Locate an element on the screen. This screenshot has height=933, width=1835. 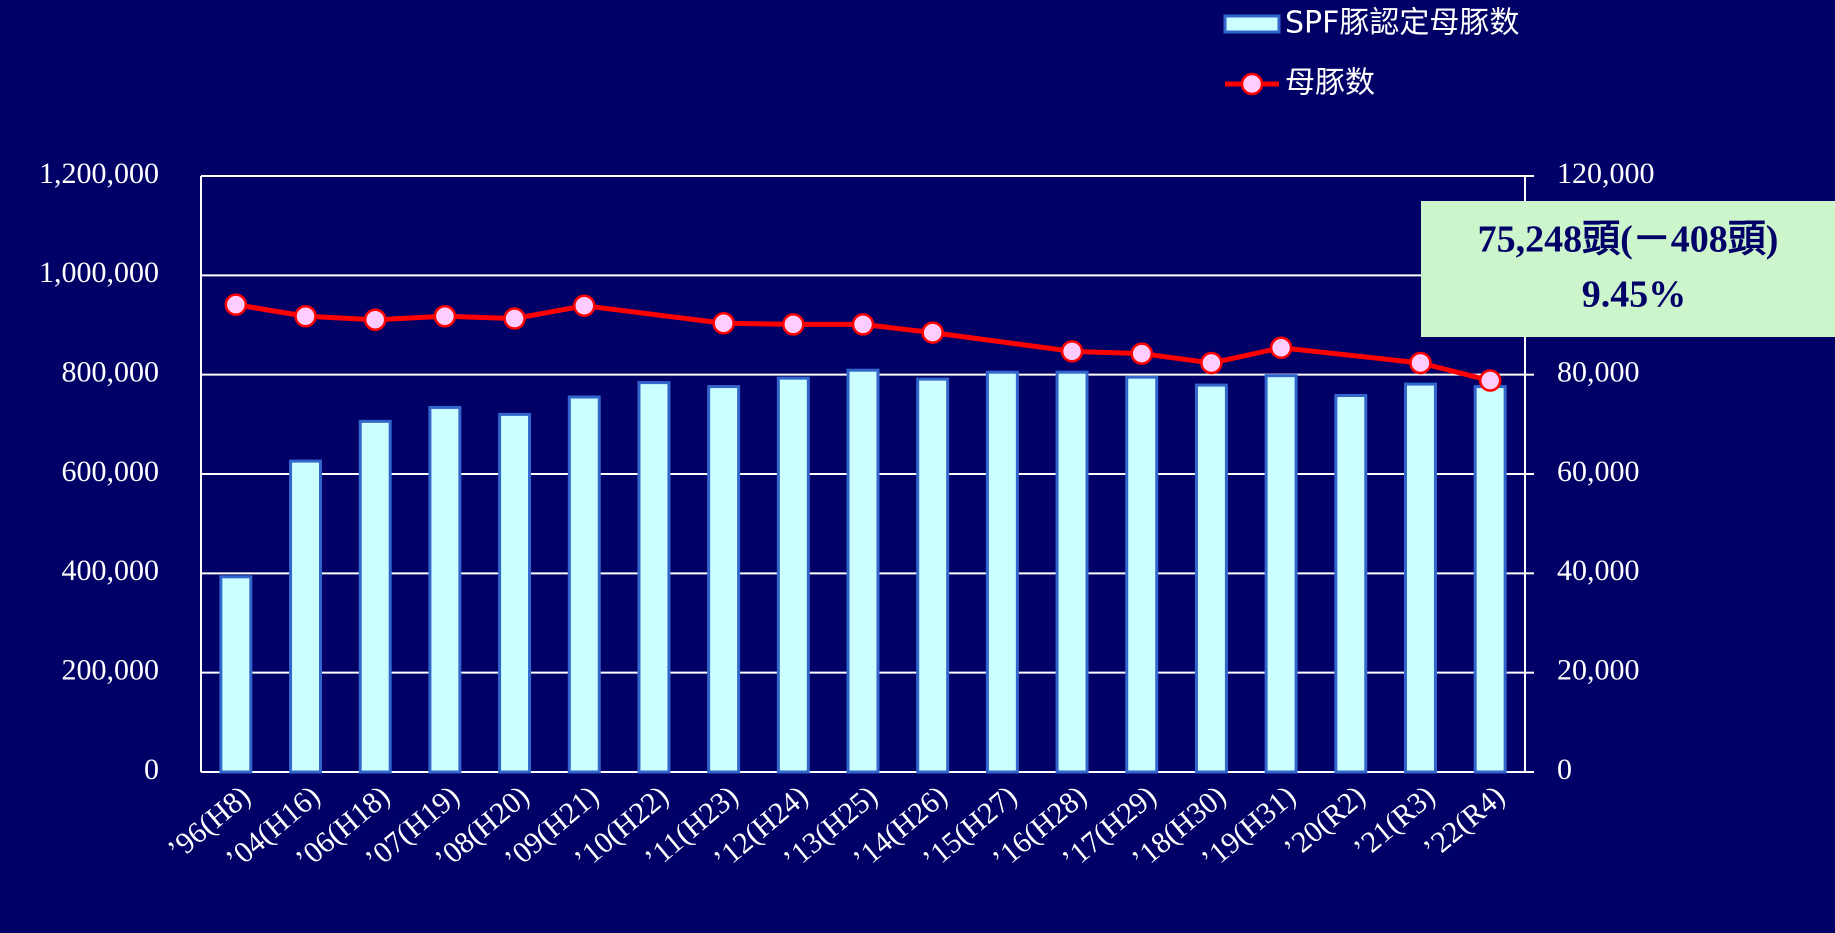
legend-label: SPF豚認定母豚数 is located at coordinates (1402, 23).